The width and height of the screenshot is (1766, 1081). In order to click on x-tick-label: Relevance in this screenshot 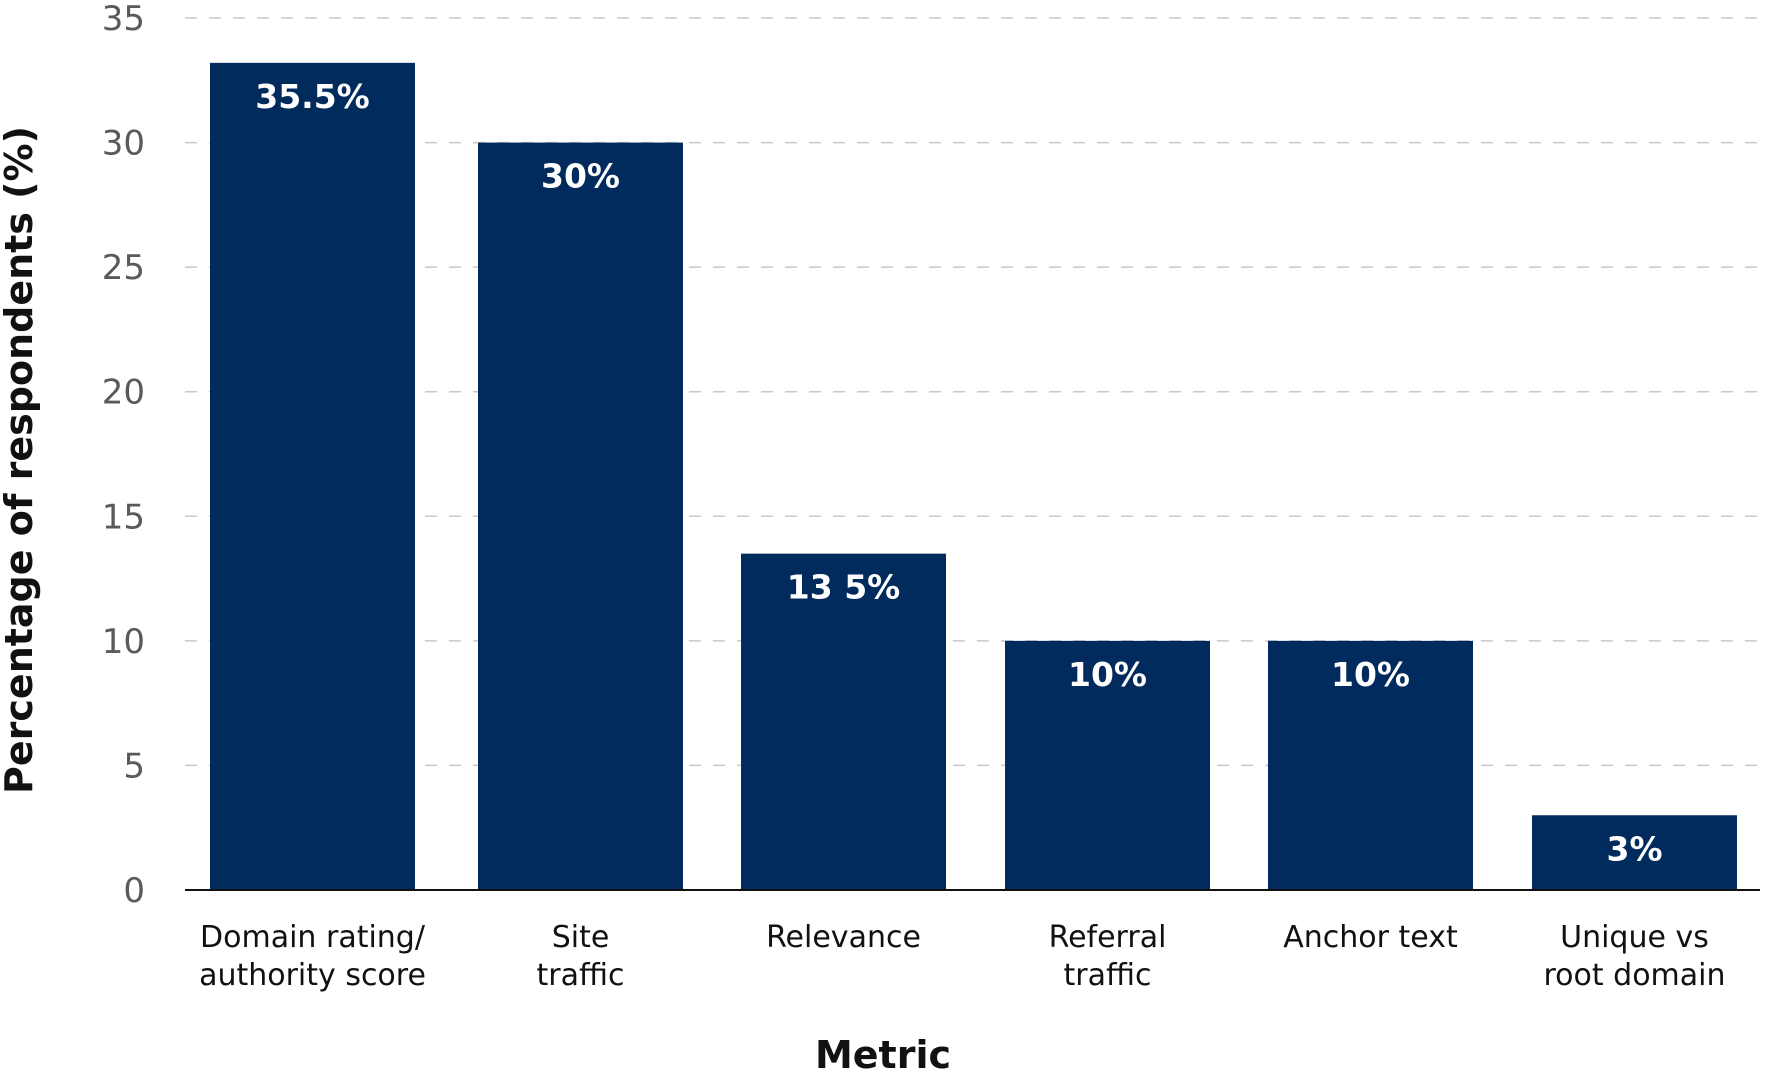, I will do `click(843, 937)`.